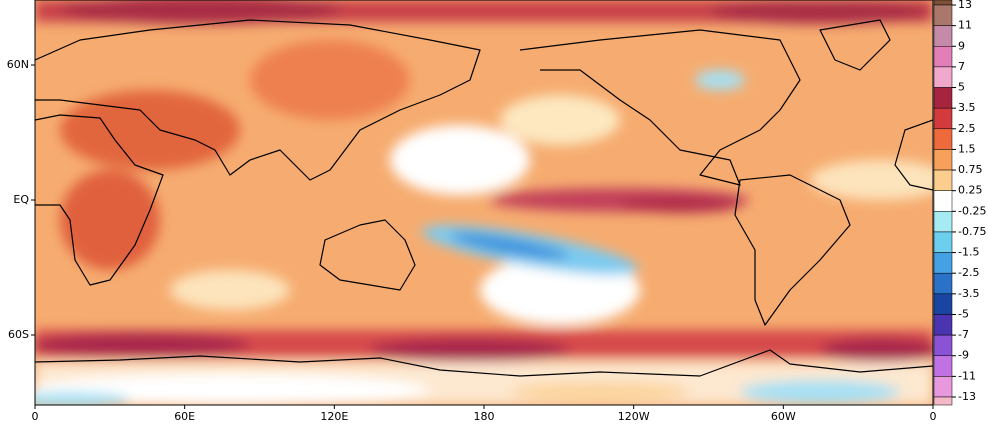 The width and height of the screenshot is (988, 424). I want to click on colorbar-label: 11, so click(965, 25).